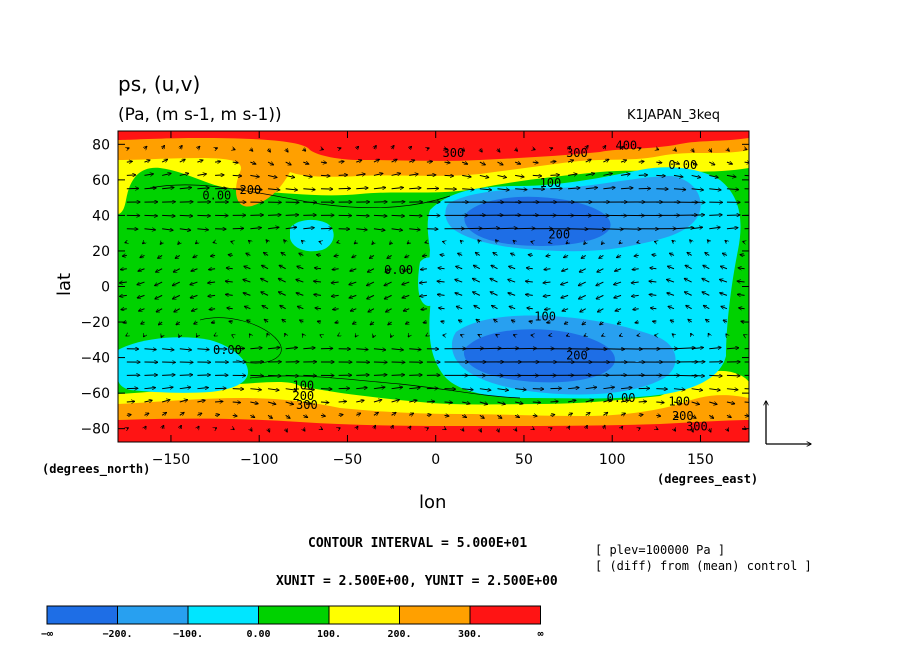 The width and height of the screenshot is (904, 654). Describe the element at coordinates (660, 550) in the screenshot. I see `plev-note: [ plev=100000 Pa ]` at that location.